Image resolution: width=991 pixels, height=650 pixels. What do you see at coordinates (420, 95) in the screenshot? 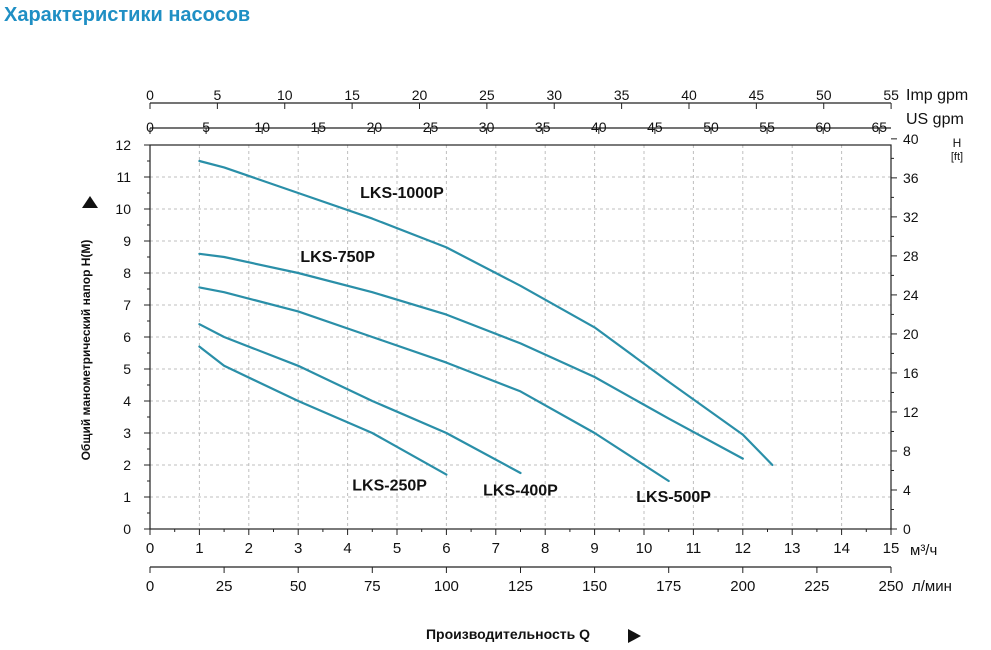
I see `x-tick-label-imp-gpm: 20` at bounding box center [420, 95].